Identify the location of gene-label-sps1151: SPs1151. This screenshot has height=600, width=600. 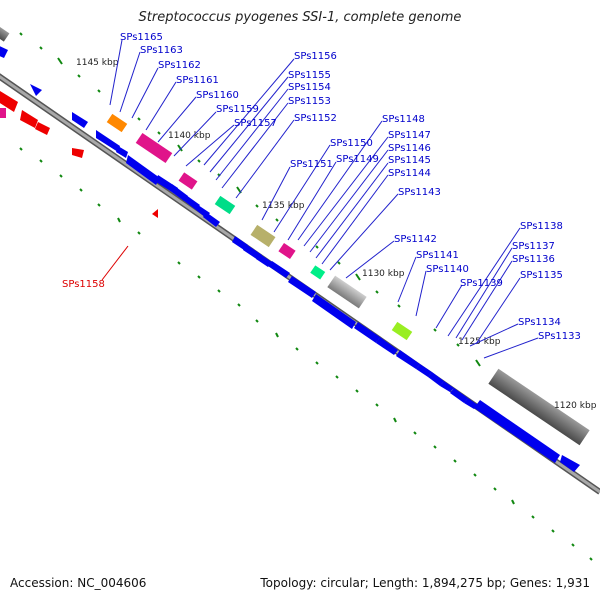
(311, 164).